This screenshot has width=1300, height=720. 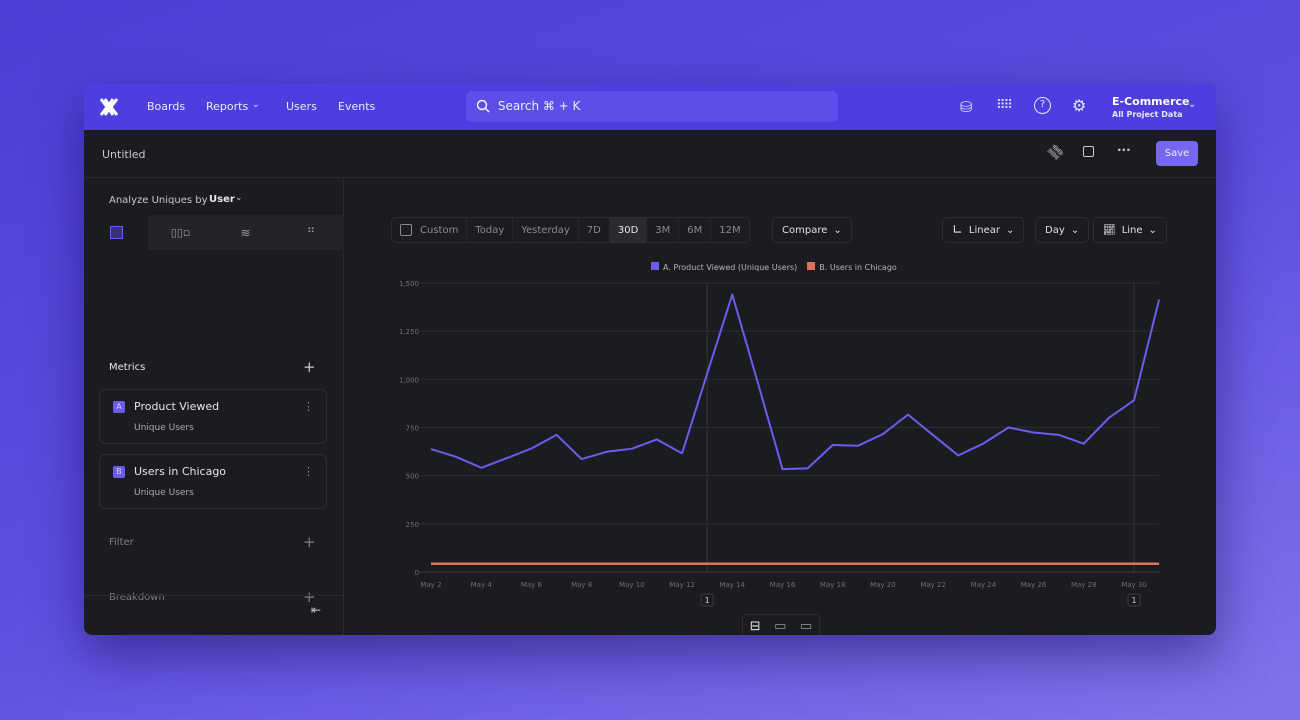 What do you see at coordinates (1147, 114) in the screenshot?
I see `project-sub: All Project Data` at bounding box center [1147, 114].